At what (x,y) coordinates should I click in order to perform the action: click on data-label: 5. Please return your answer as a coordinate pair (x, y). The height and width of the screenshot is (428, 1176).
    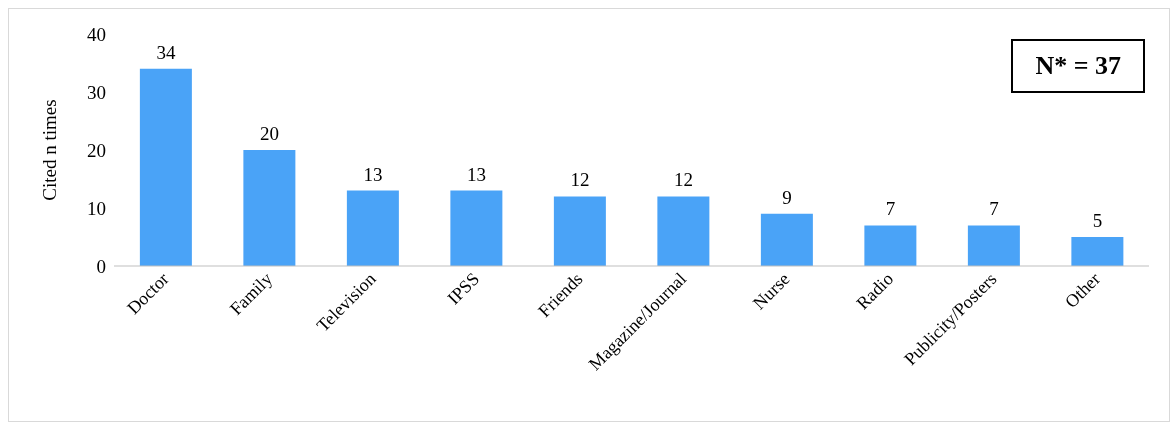
    Looking at the image, I should click on (1097, 220).